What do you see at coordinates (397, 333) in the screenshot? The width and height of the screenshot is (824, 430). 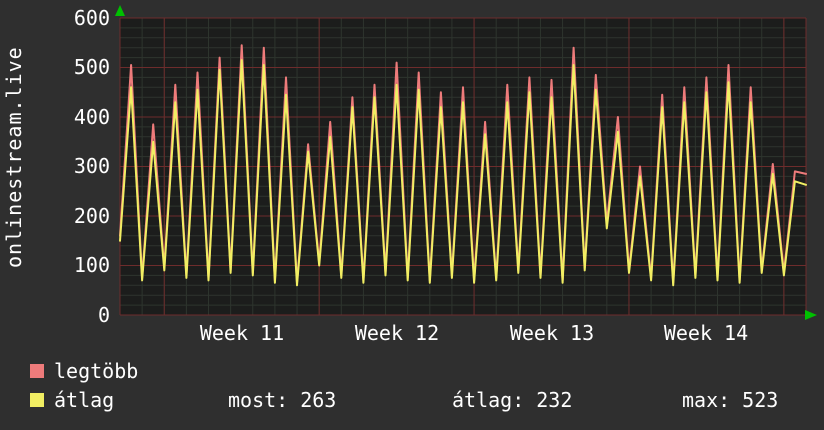 I see `x-tick-label-week12: Week 12` at bounding box center [397, 333].